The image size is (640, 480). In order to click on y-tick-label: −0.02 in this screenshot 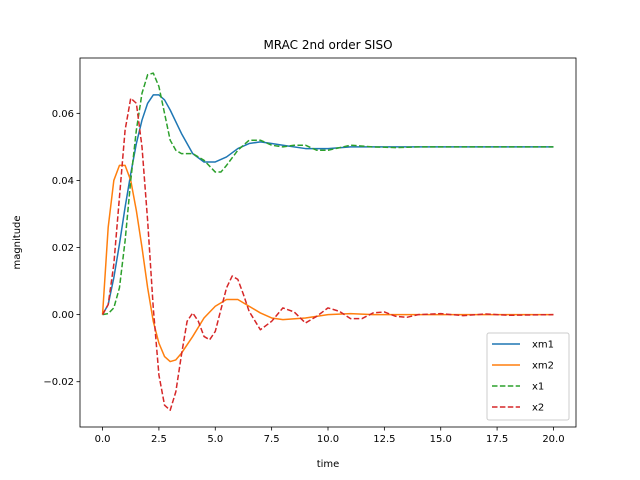, I will do `click(58, 382)`.